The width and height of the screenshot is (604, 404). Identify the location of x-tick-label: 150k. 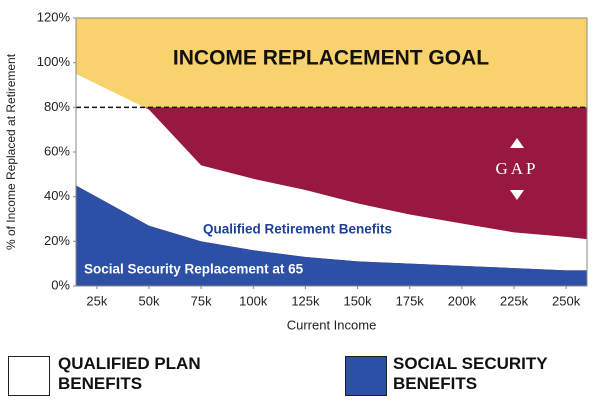
(357, 300).